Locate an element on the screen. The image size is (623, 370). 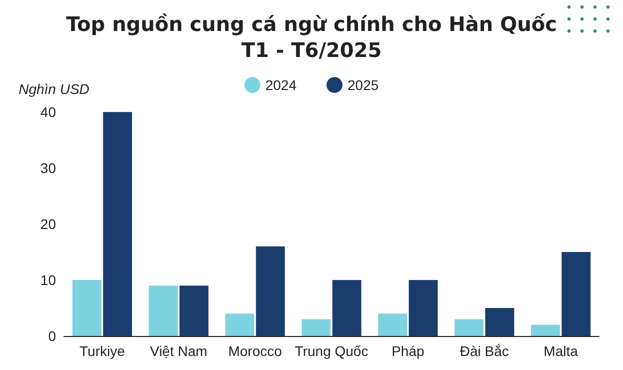
legend-label: 2024 is located at coordinates (281, 85).